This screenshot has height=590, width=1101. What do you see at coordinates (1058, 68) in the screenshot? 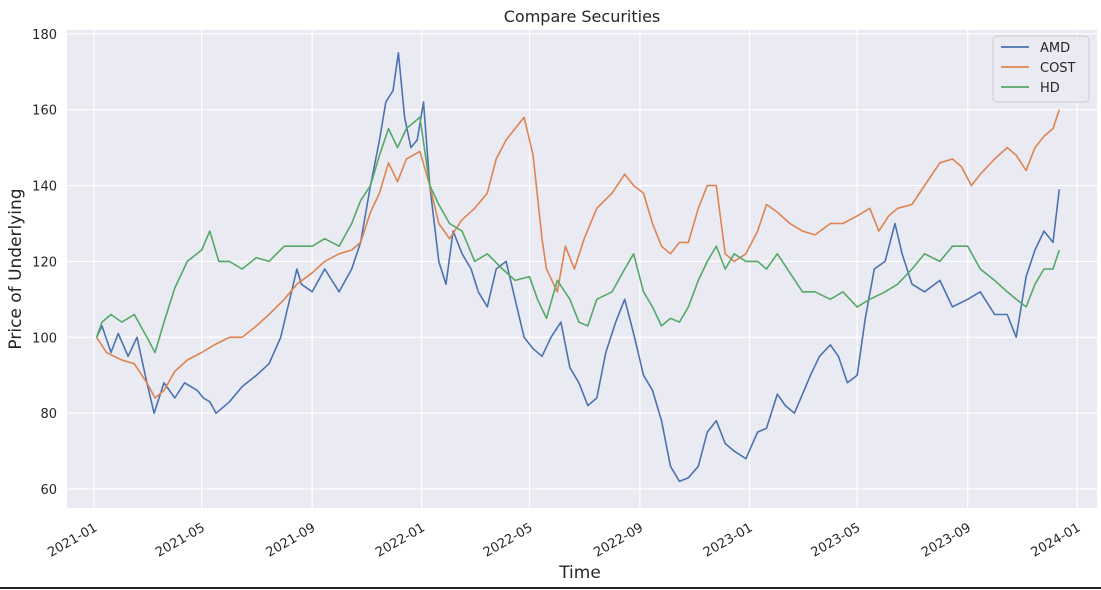
I see `legend-label-cost: COST` at bounding box center [1058, 68].